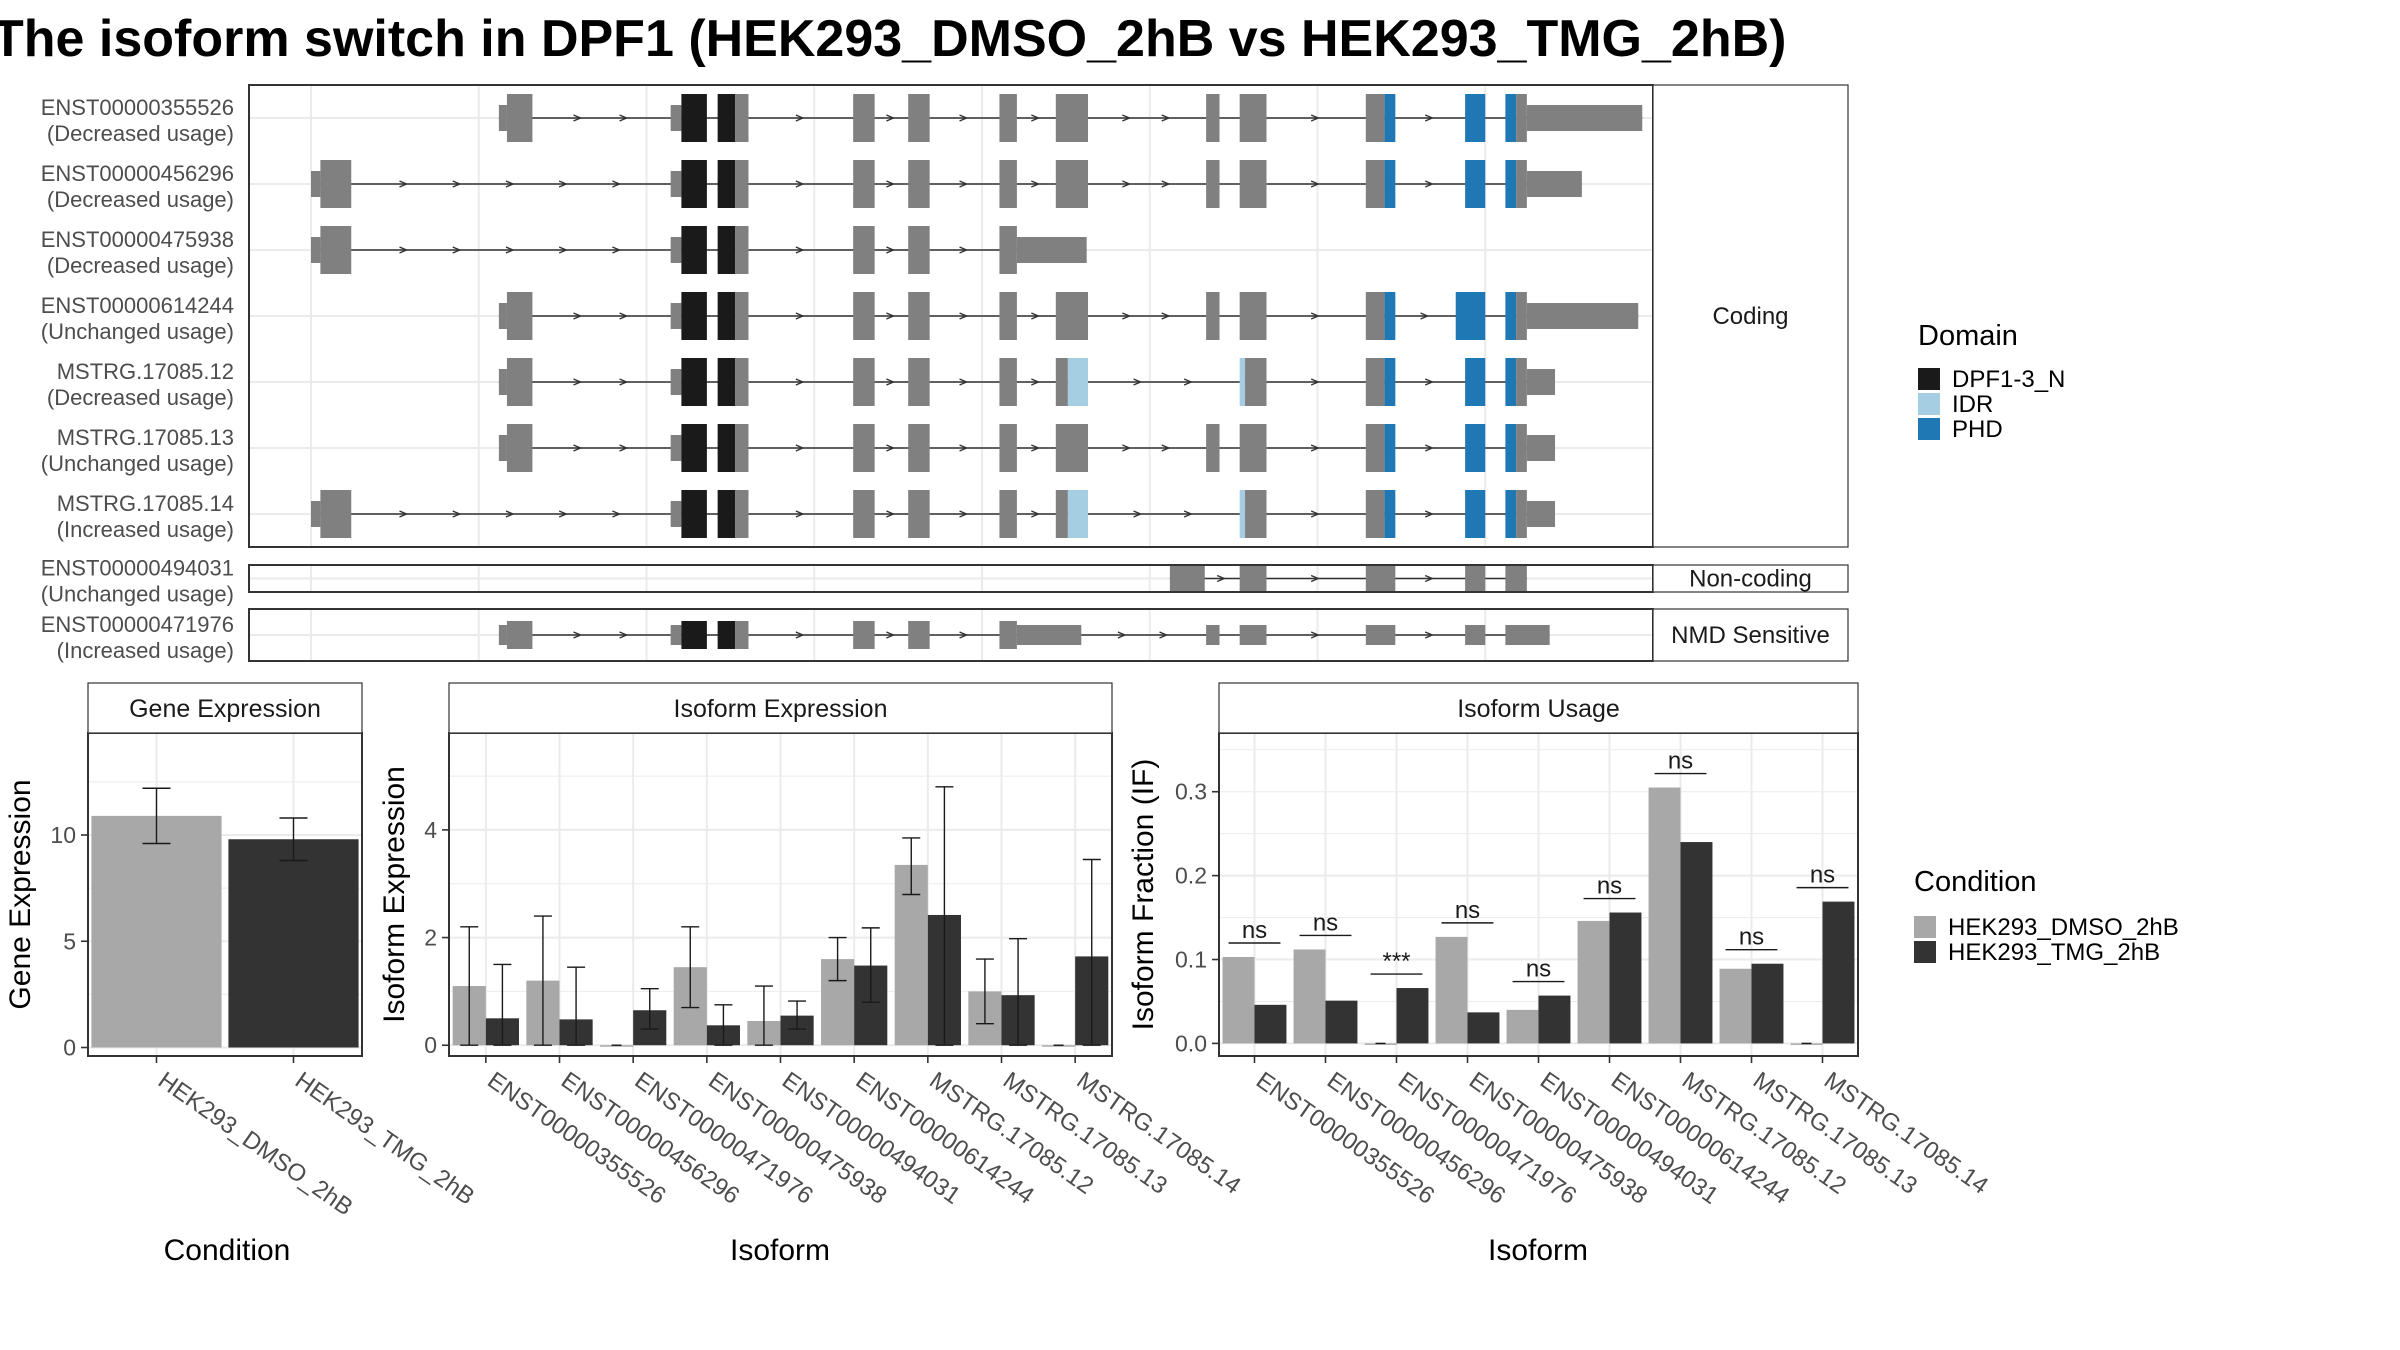  Describe the element at coordinates (145, 437) in the screenshot. I see `transcript-id-label: MSTRG.17085.13` at that location.